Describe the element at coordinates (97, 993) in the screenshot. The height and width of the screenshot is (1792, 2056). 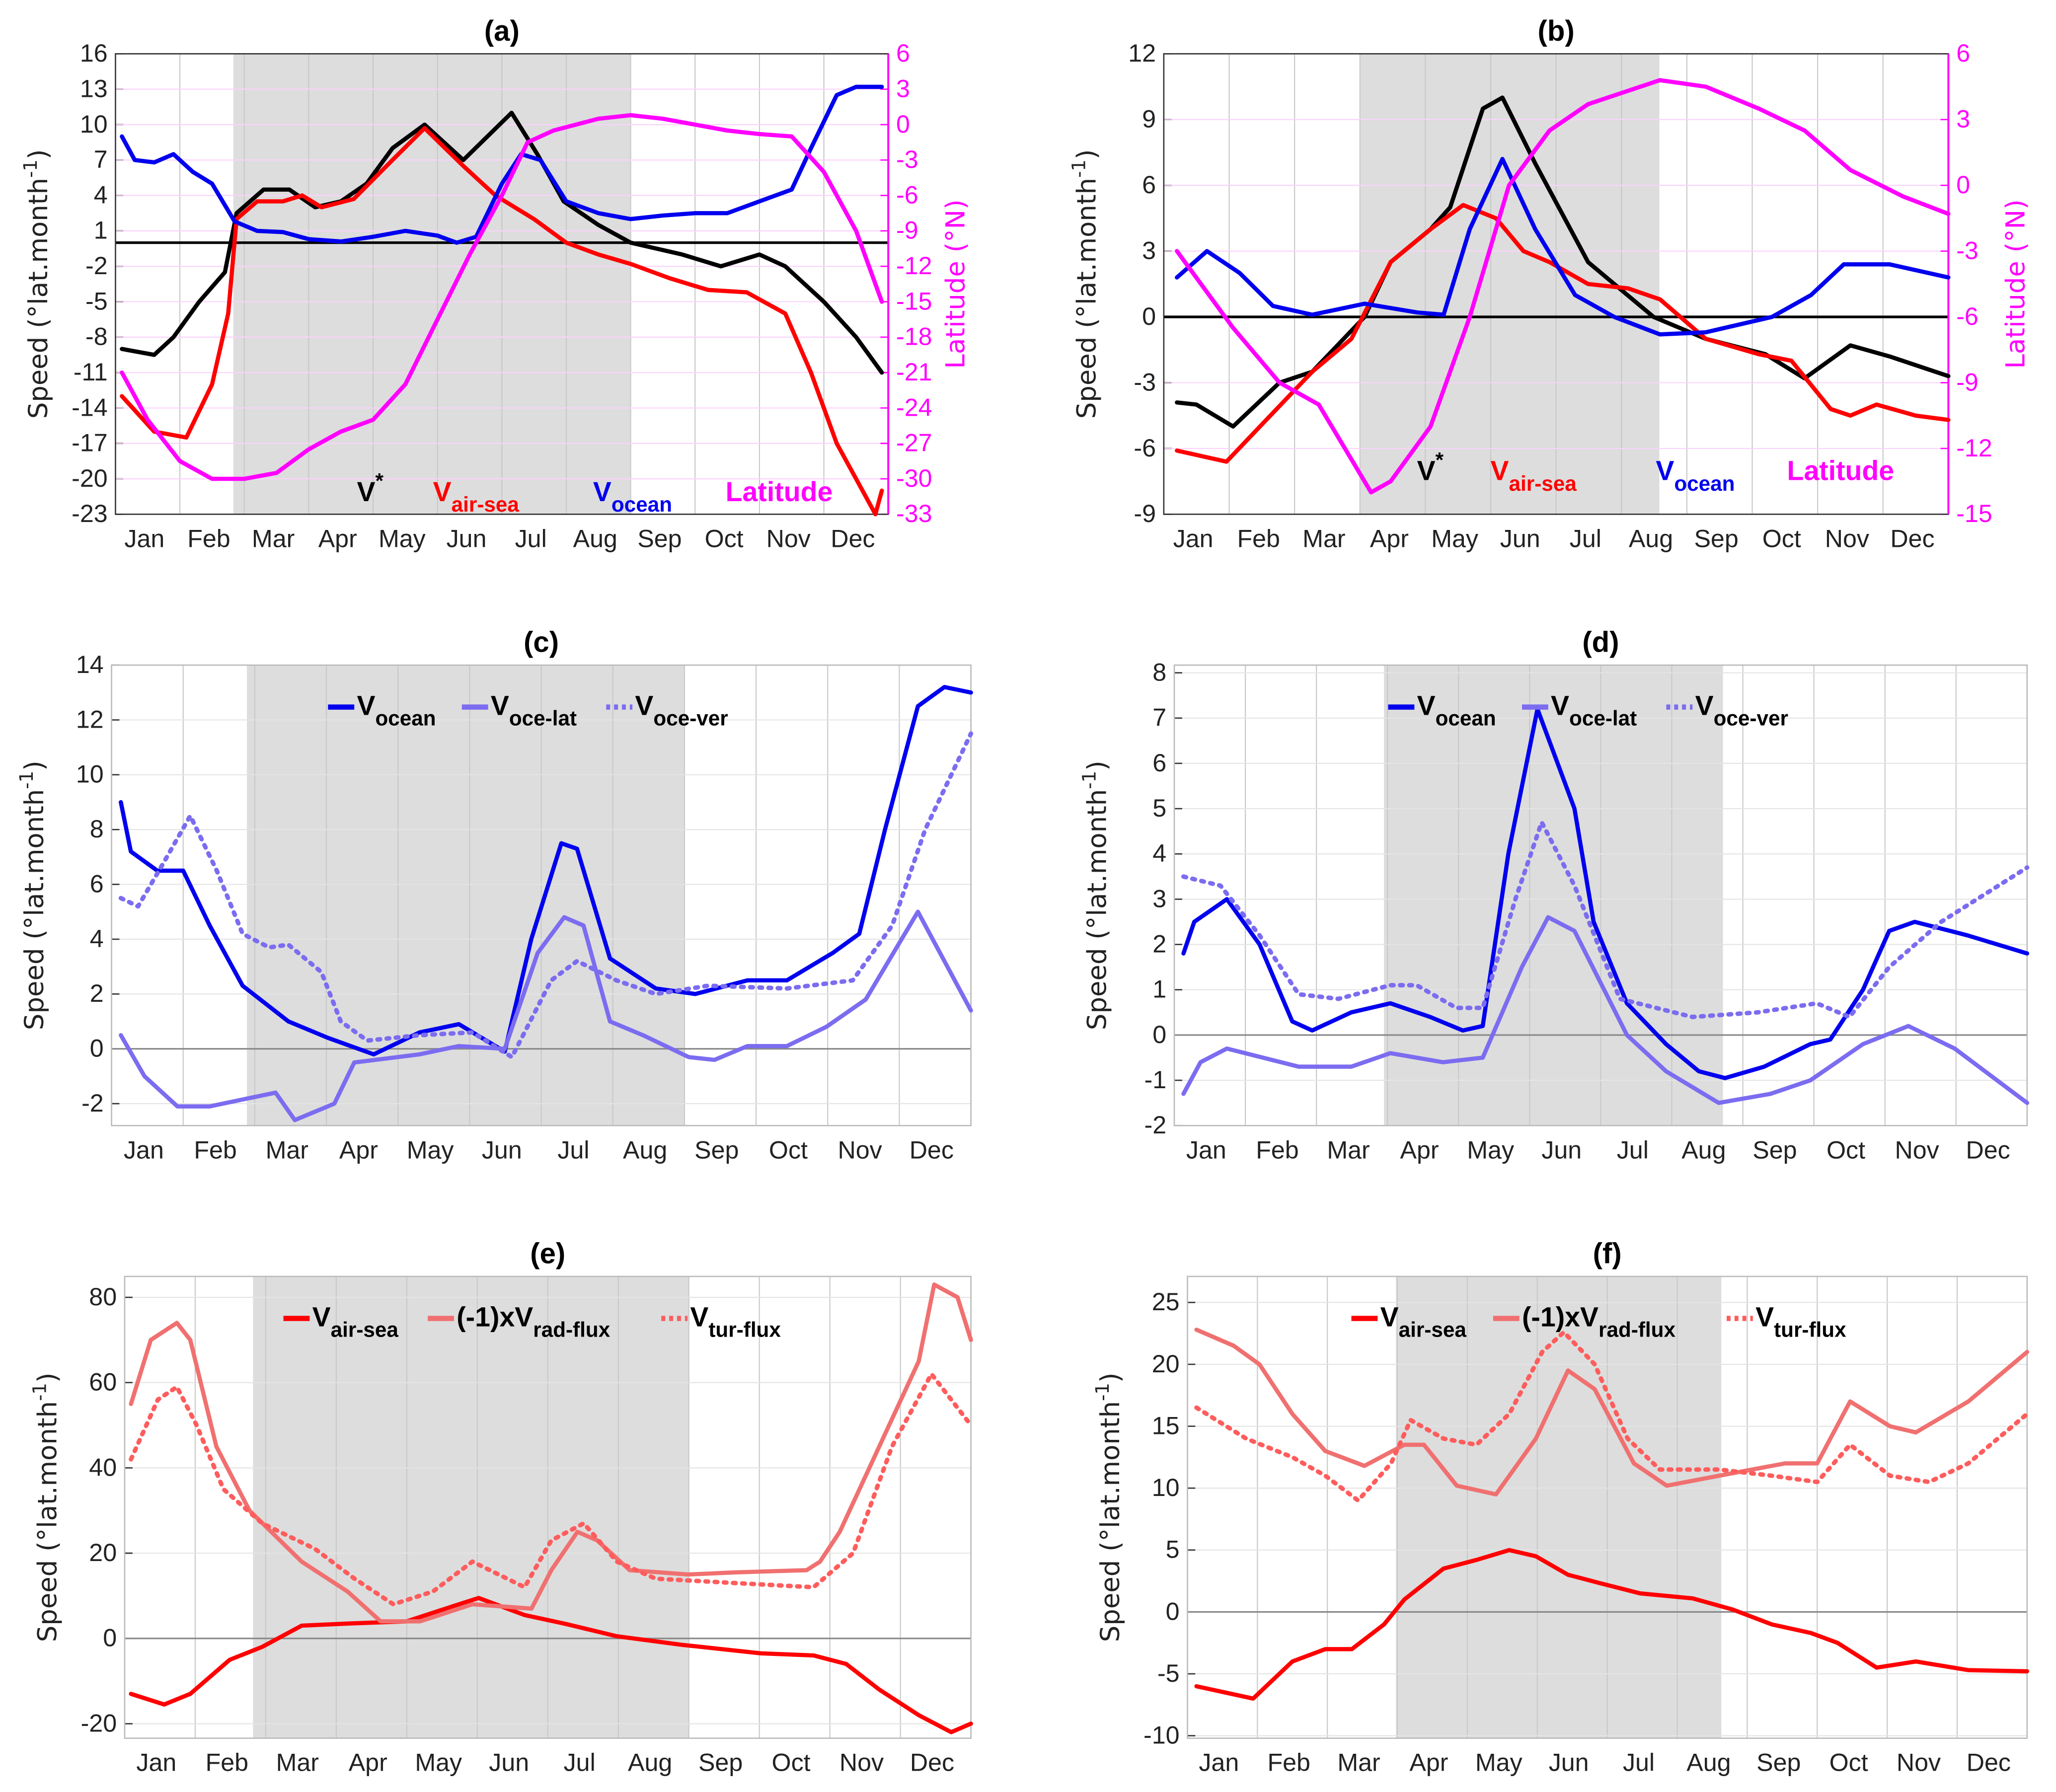
I see `y-tick-label: 2` at that location.